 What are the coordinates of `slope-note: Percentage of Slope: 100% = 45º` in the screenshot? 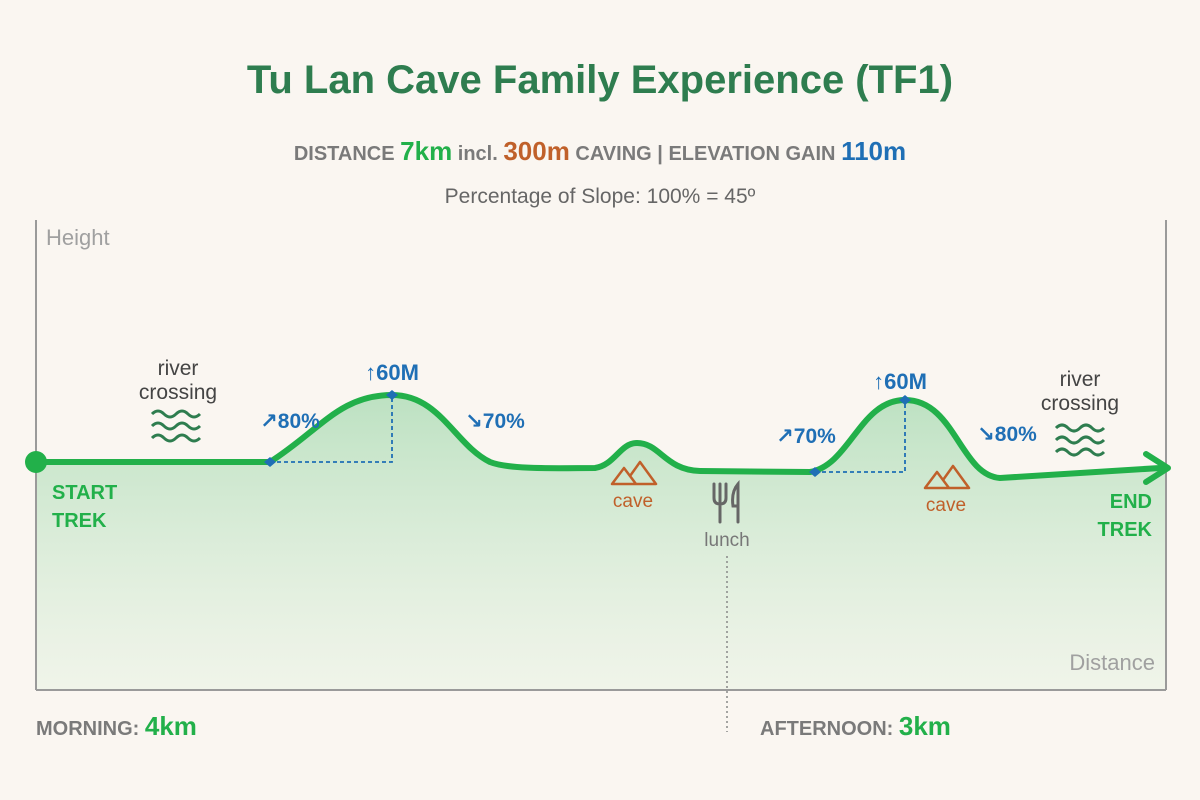 It's located at (600, 196).